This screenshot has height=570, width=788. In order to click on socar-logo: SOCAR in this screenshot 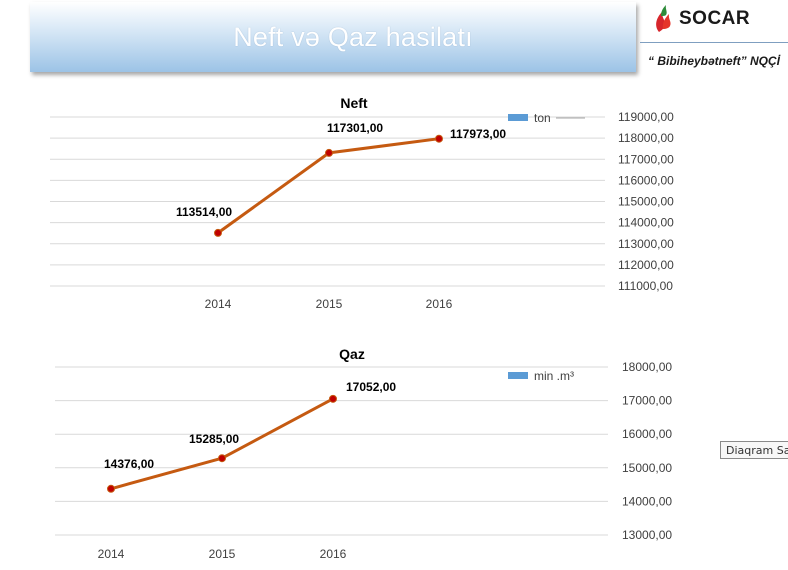, I will do `click(701, 19)`.